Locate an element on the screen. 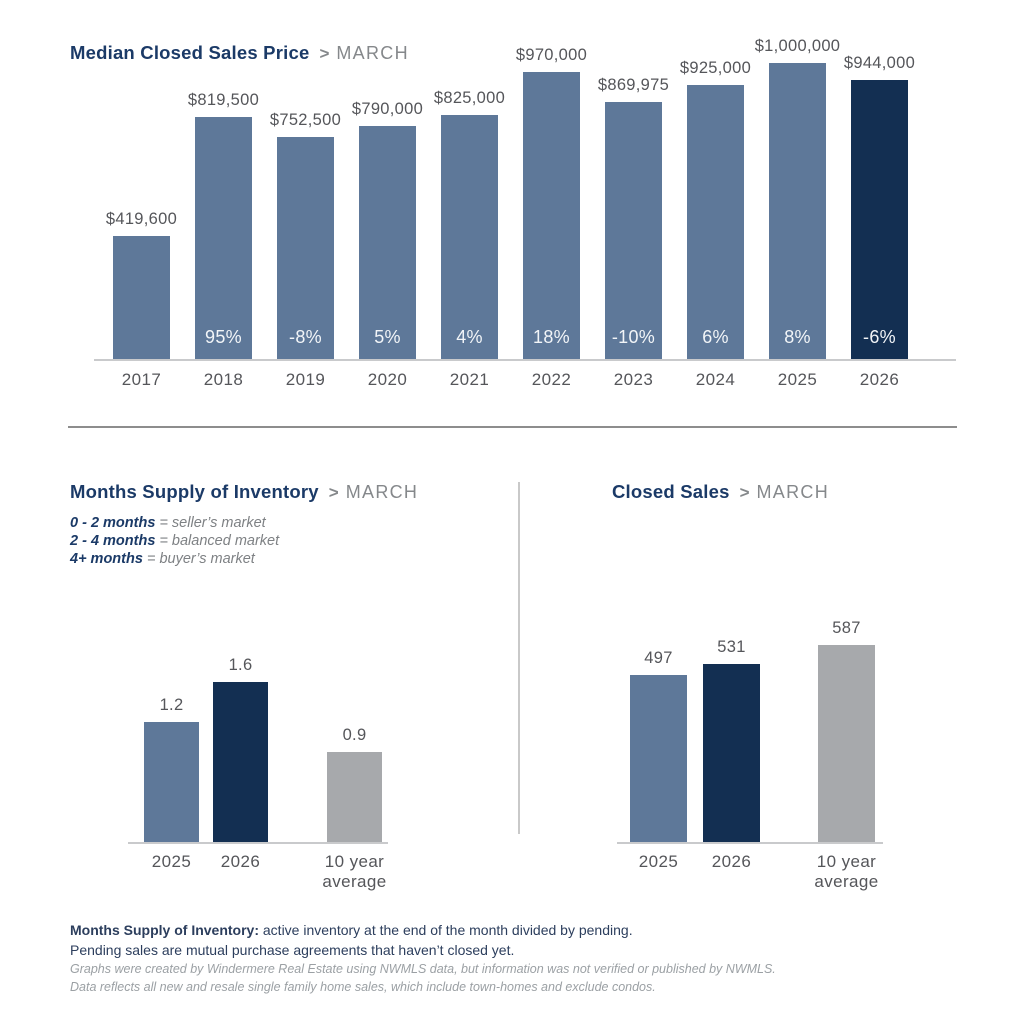  median-price-title-text: Median Closed Sales Price is located at coordinates (190, 52).